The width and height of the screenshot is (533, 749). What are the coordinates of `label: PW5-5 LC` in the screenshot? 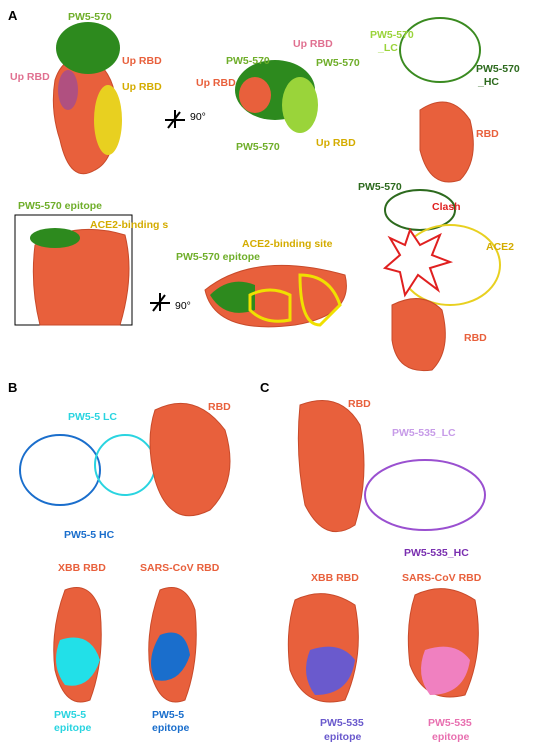 It's located at (92, 417).